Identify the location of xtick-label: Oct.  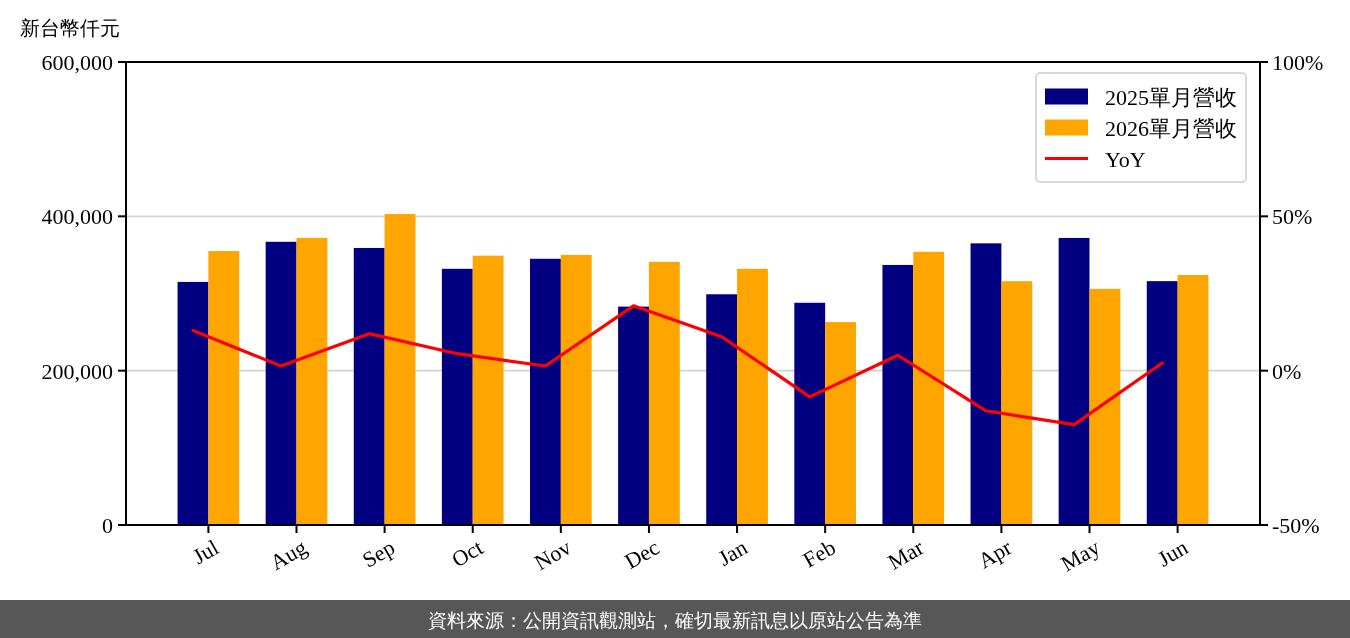
(467, 553).